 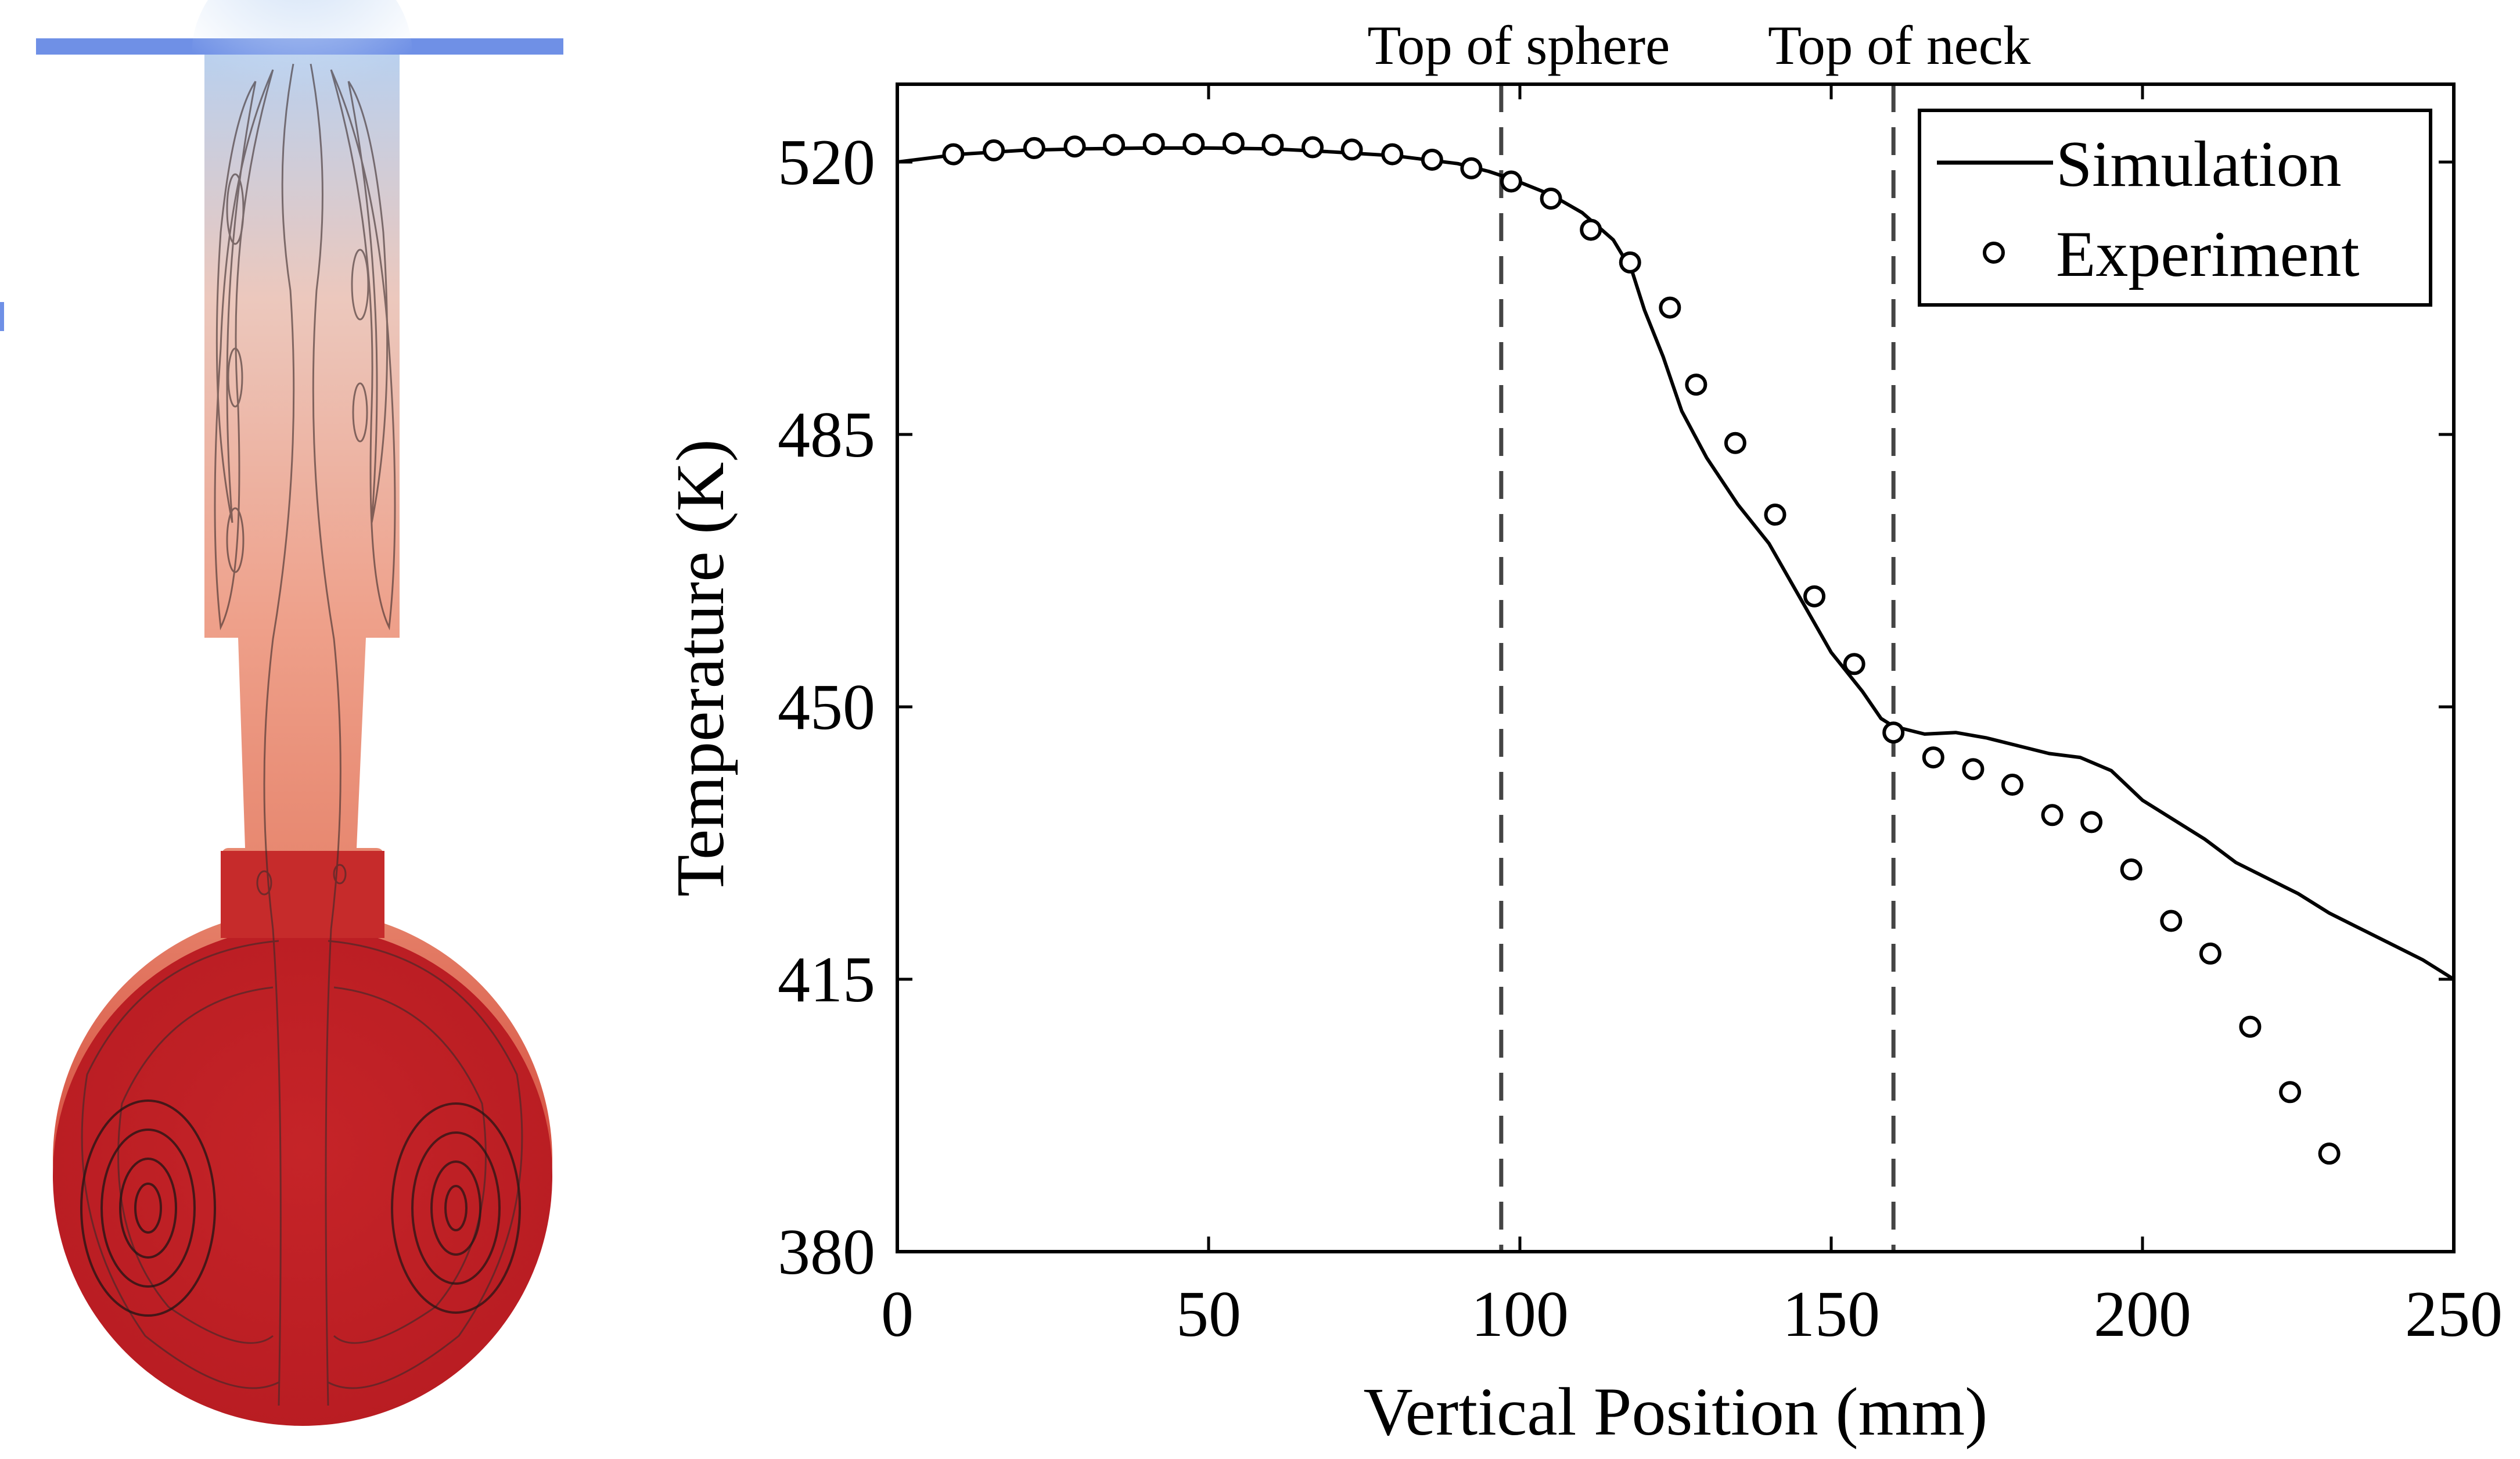 What do you see at coordinates (826, 435) in the screenshot?
I see `y-tick-label: 485` at bounding box center [826, 435].